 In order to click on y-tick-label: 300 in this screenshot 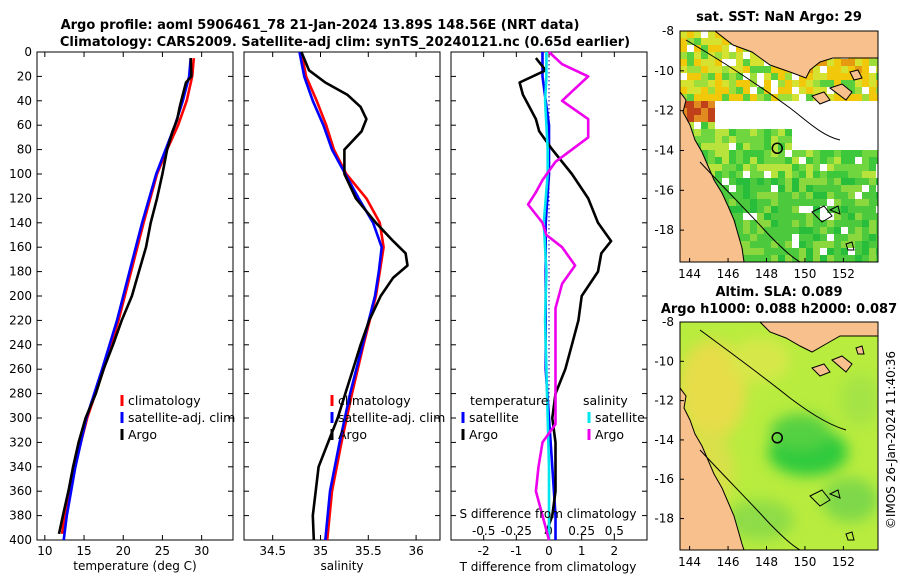, I will do `click(20, 418)`.